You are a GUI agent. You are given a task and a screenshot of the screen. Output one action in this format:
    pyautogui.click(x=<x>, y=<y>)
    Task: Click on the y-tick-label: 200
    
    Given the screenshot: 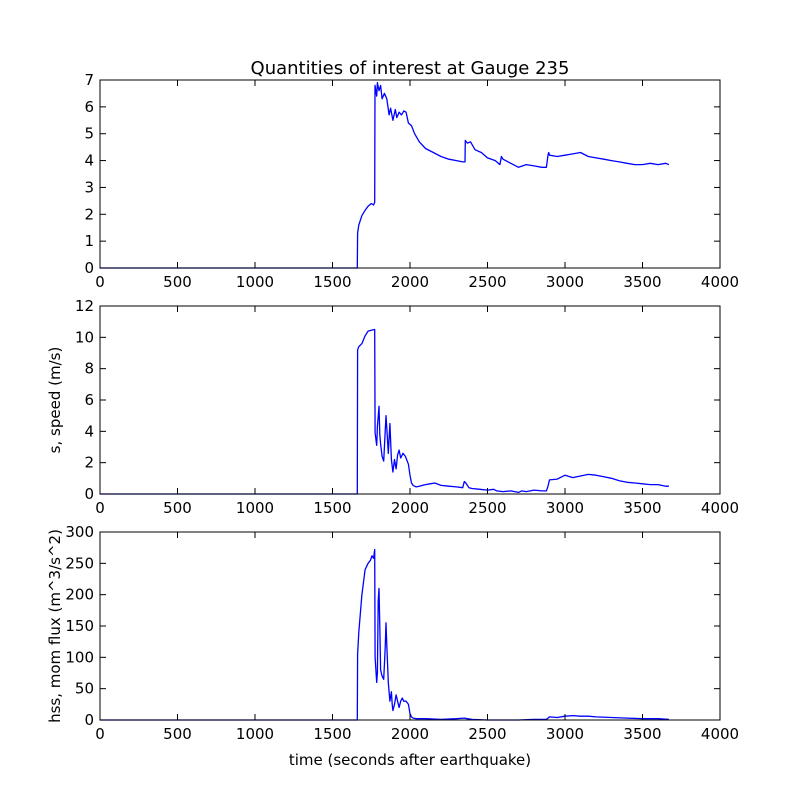 What is the action you would take?
    pyautogui.click(x=79, y=595)
    